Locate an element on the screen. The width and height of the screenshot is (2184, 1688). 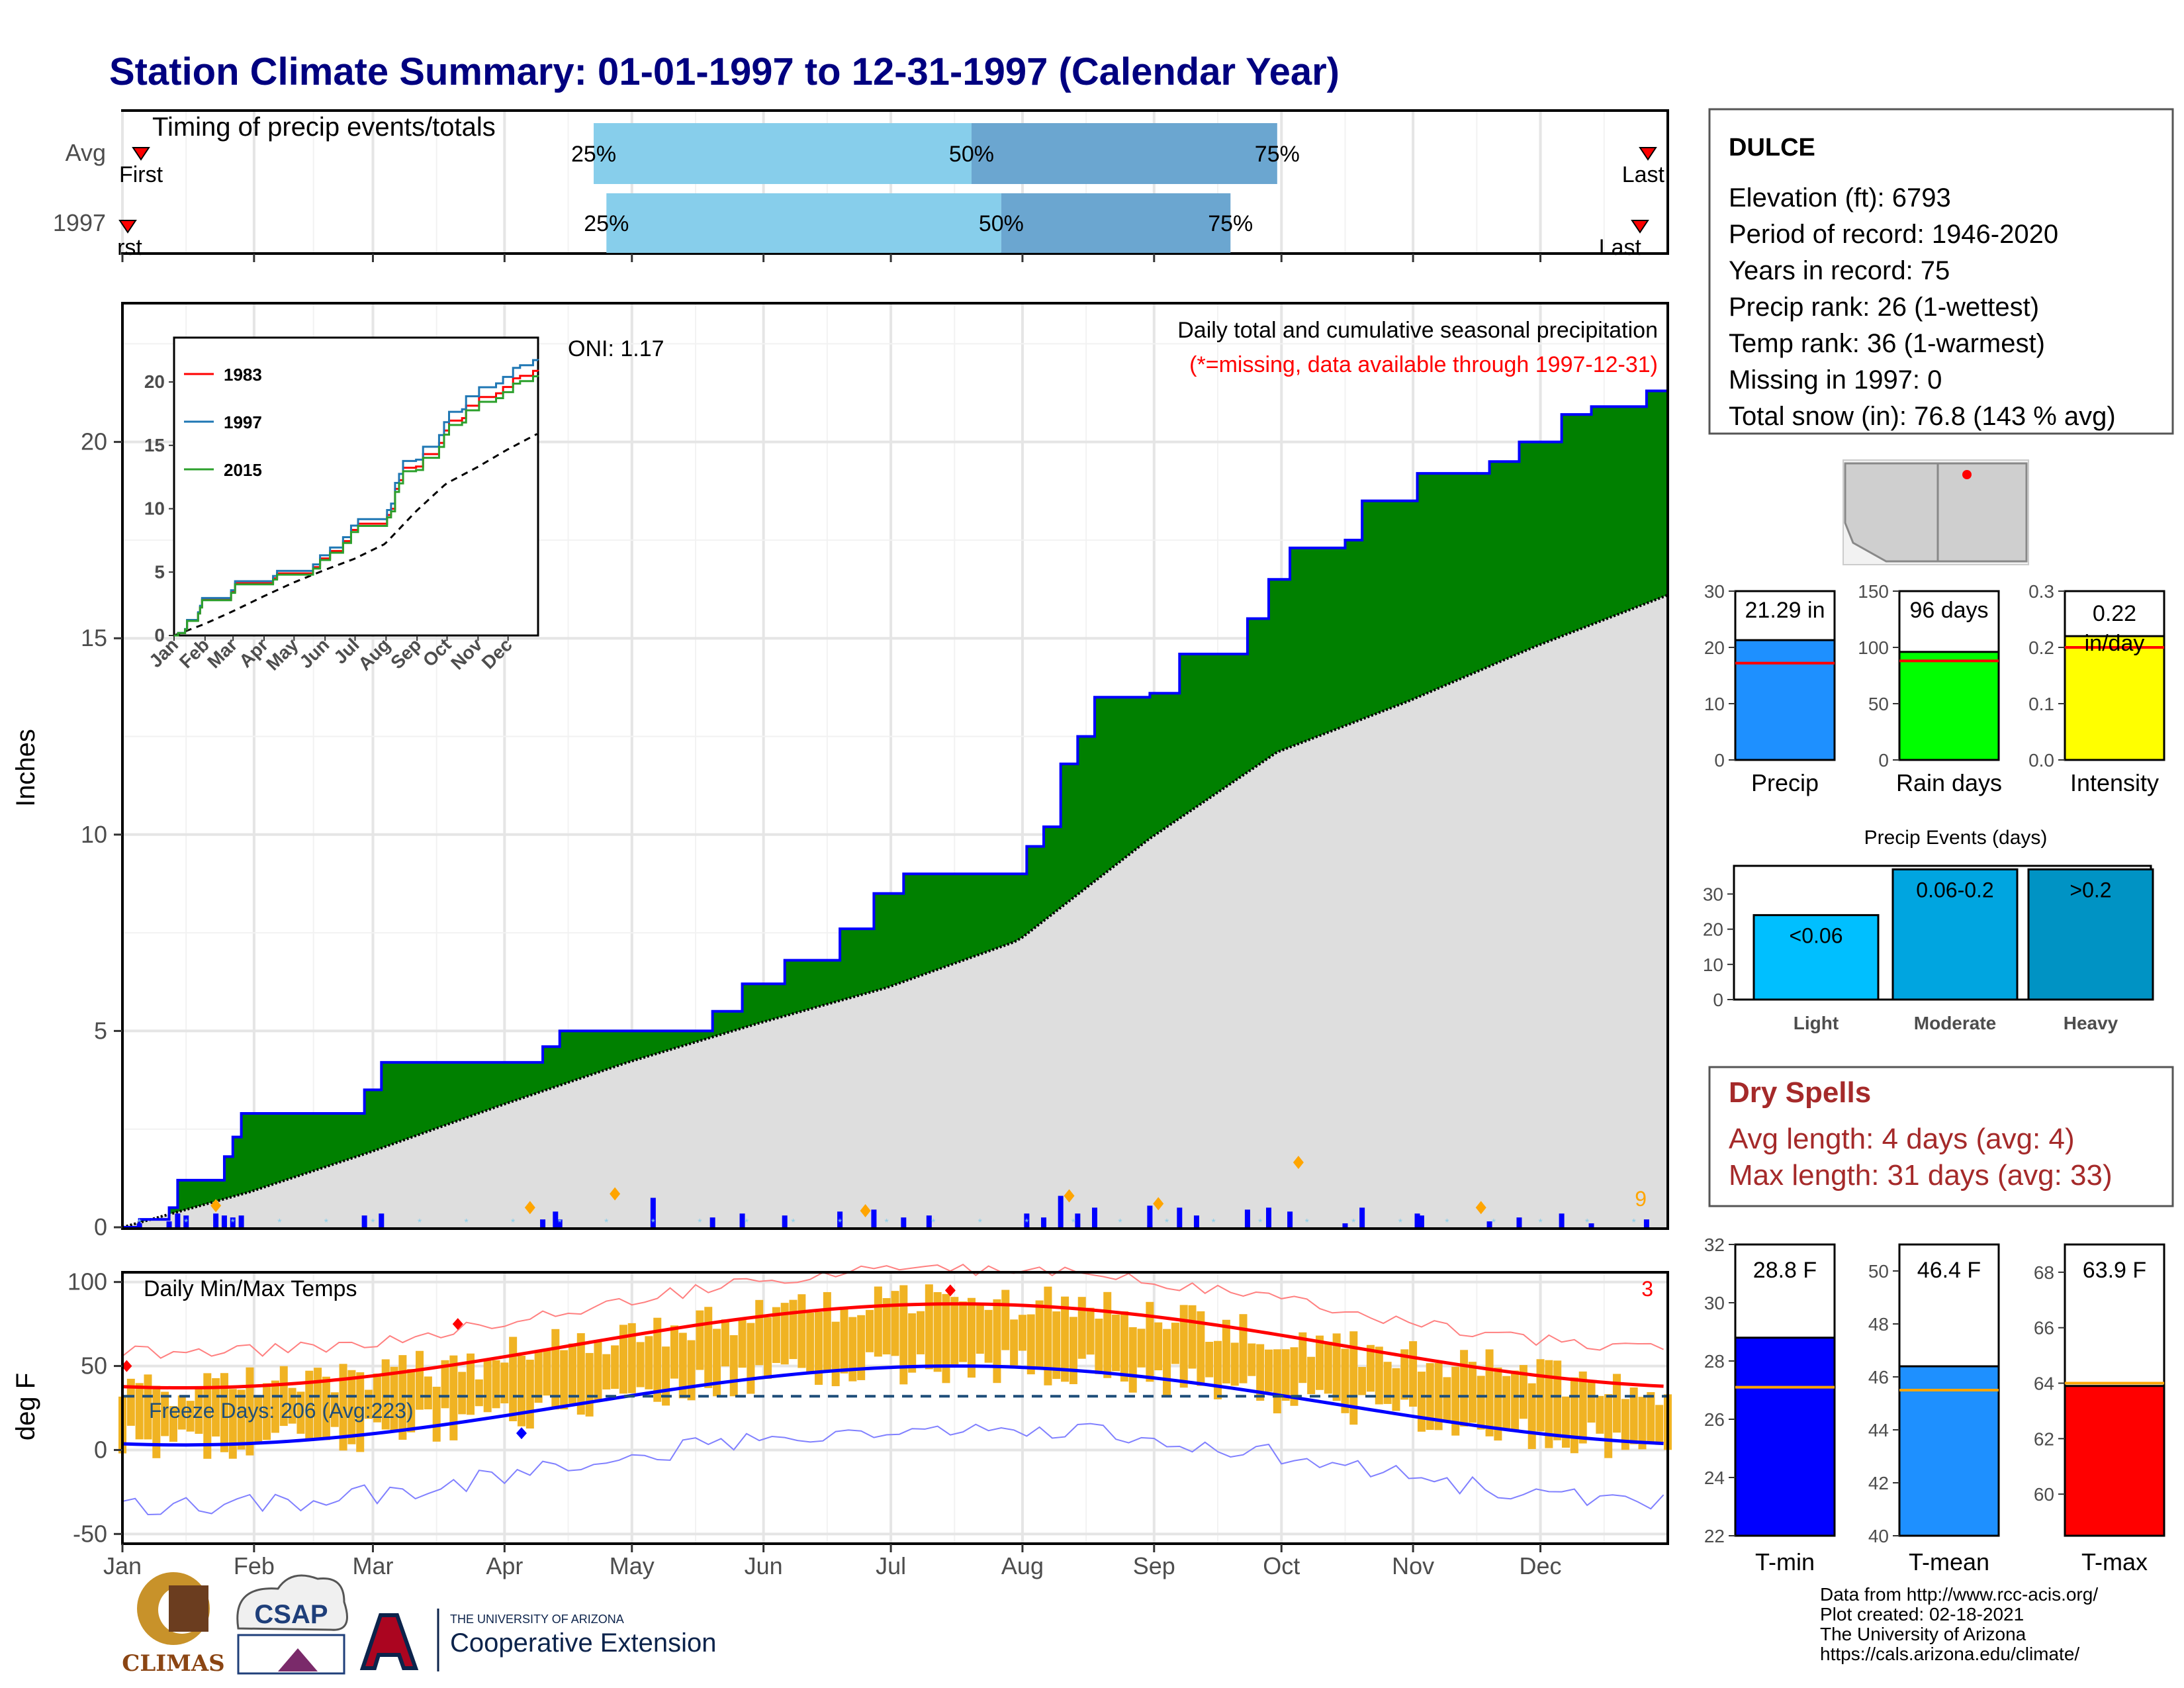
y-tick-label: 10 is located at coordinates (94, 834).